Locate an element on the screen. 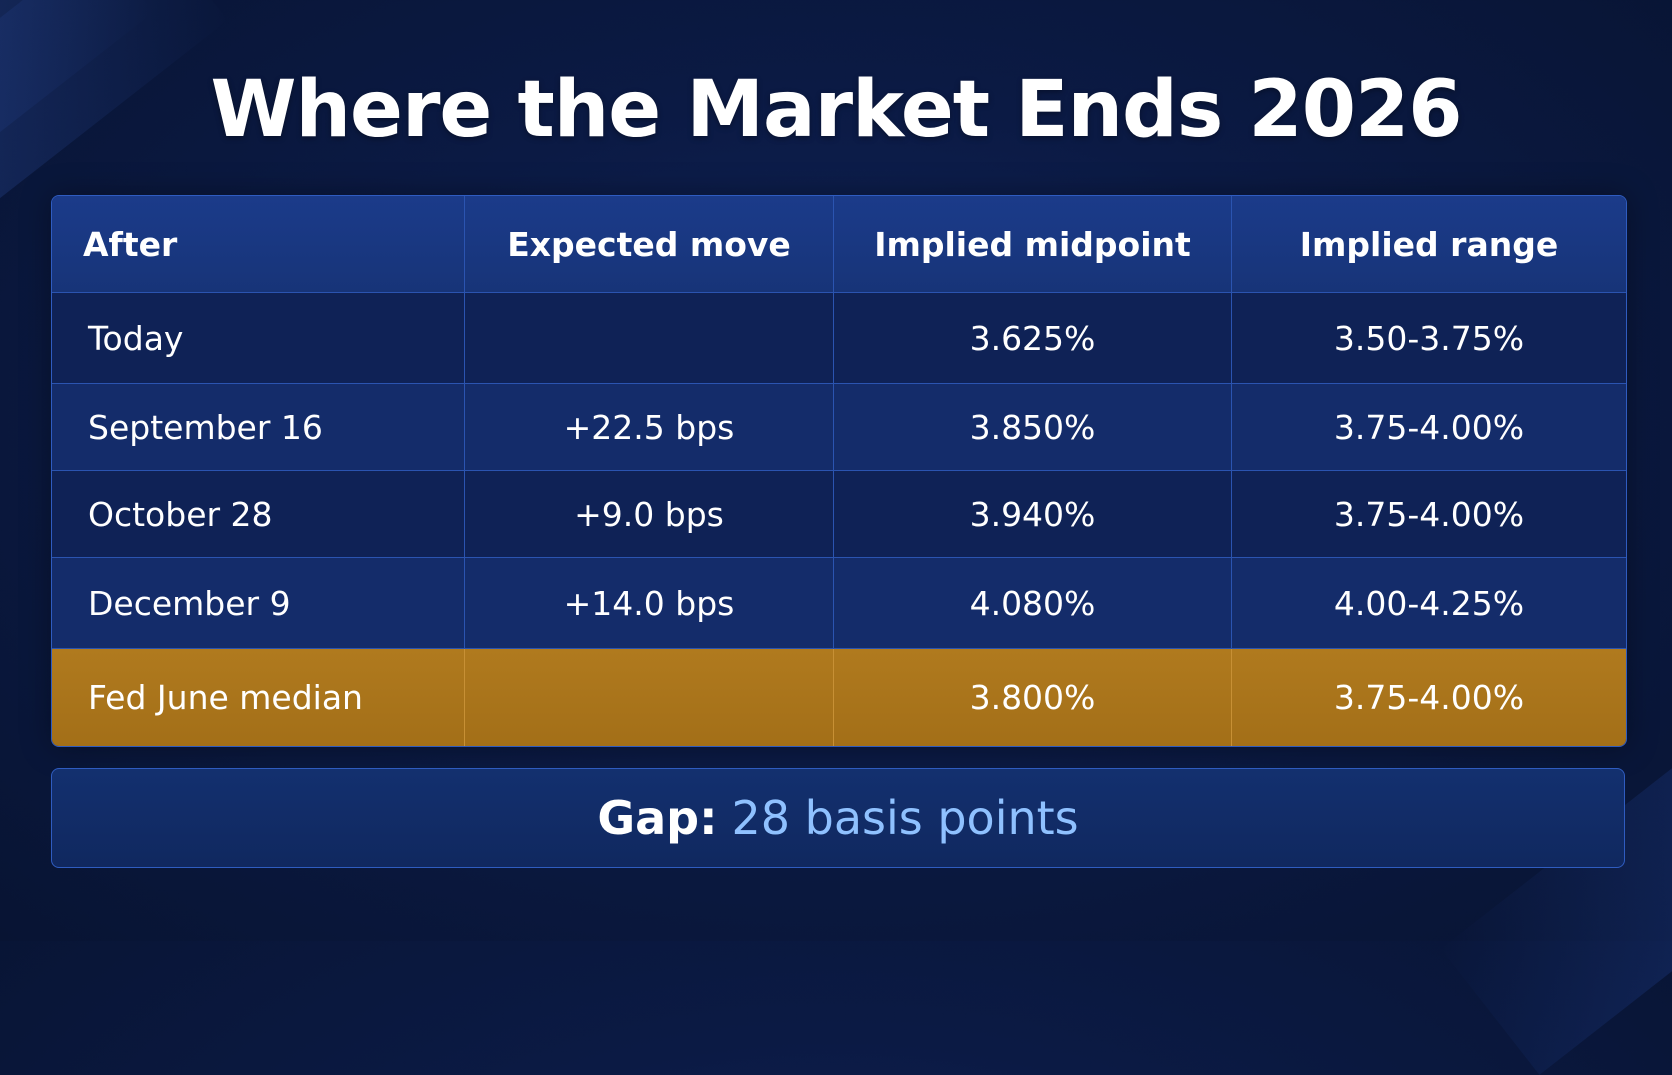  gap-summary-box: Gap: 28 basis points is located at coordinates (838, 818).